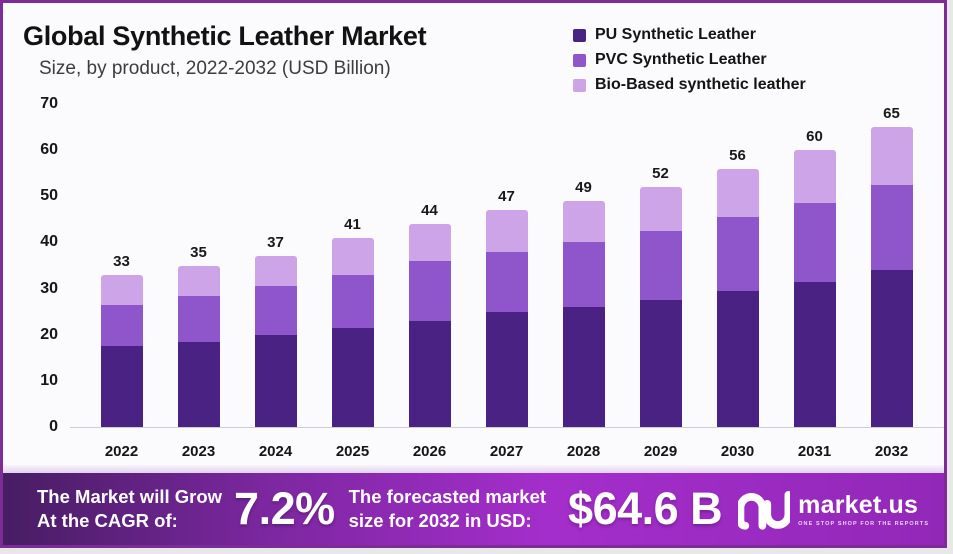 The width and height of the screenshot is (953, 554). Describe the element at coordinates (275, 243) in the screenshot. I see `bar-total-label: 37` at that location.